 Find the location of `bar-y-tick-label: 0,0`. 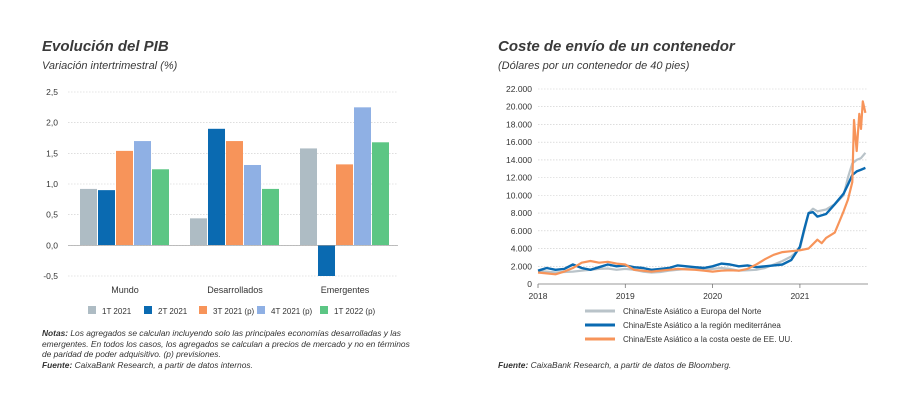

bar-y-tick-label: 0,0 is located at coordinates (52, 245).